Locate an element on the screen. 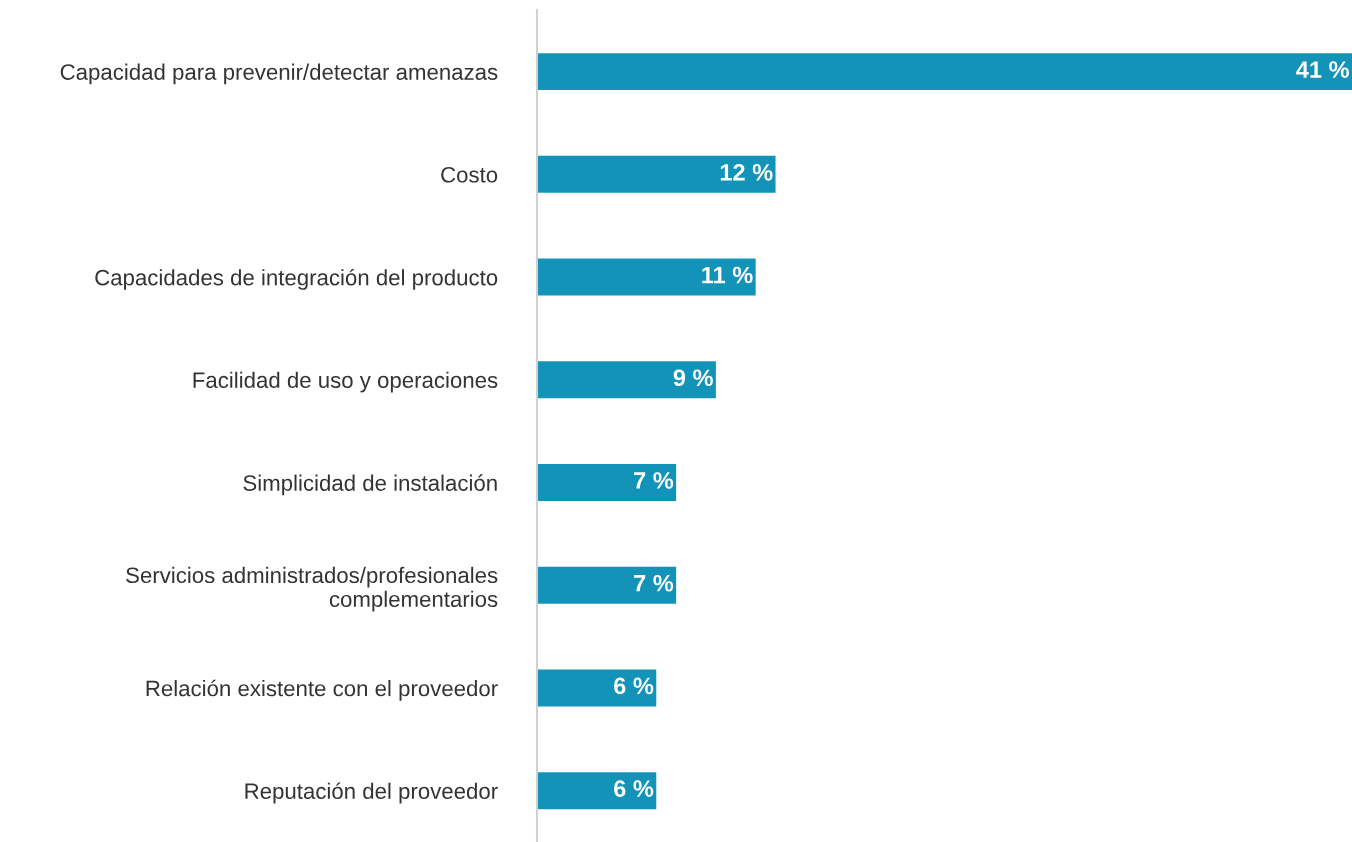 The width and height of the screenshot is (1352, 842). data-label: 12 % is located at coordinates (746, 172).